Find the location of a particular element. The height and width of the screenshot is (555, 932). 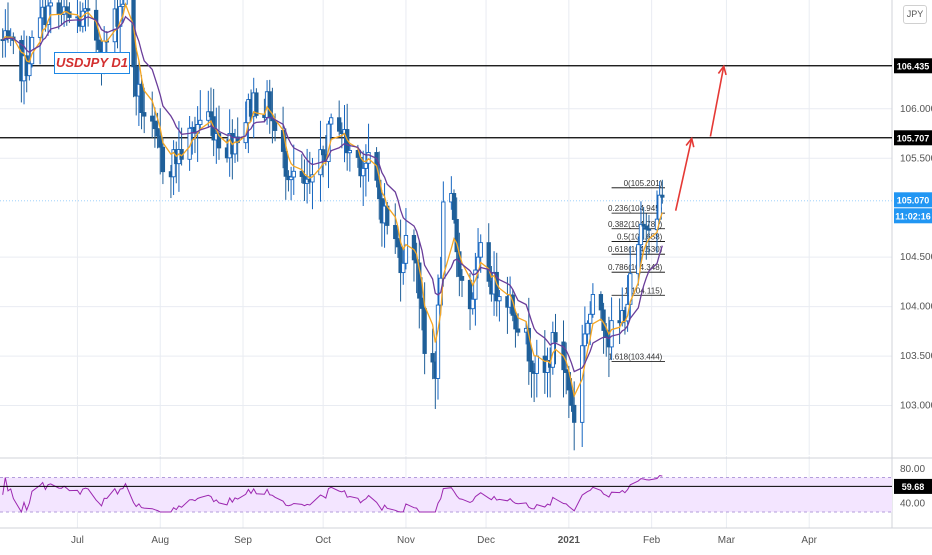

time-axis-label: Oct is located at coordinates (323, 540).